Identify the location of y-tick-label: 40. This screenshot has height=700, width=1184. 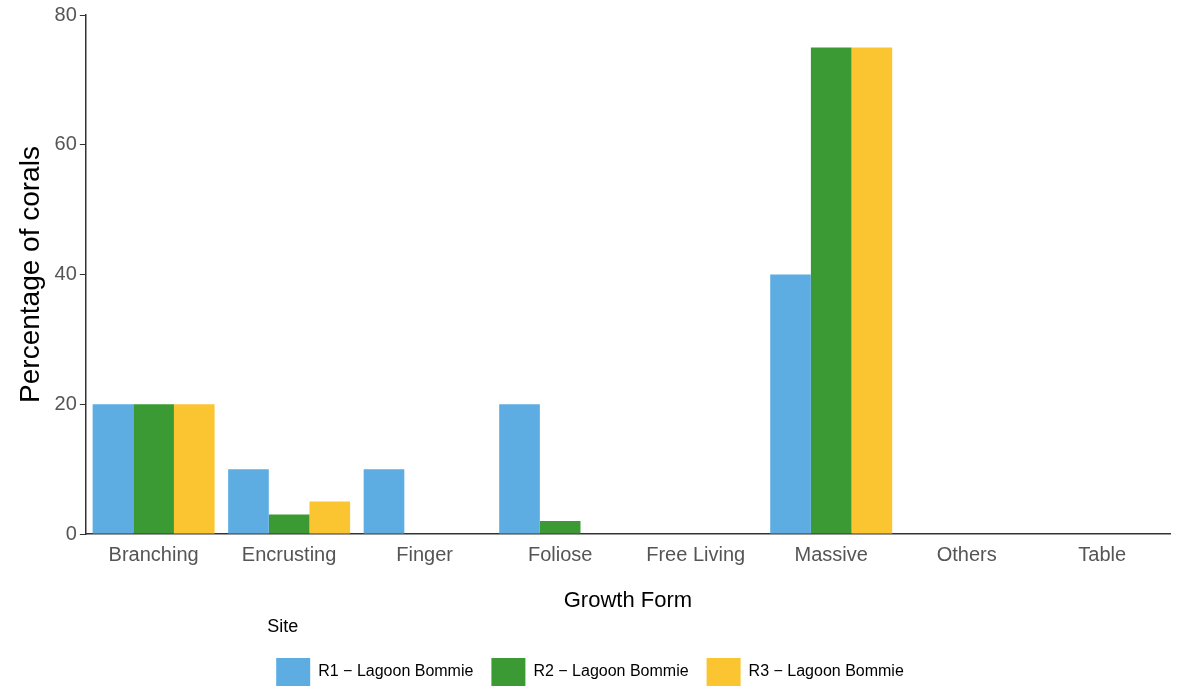
(65, 273).